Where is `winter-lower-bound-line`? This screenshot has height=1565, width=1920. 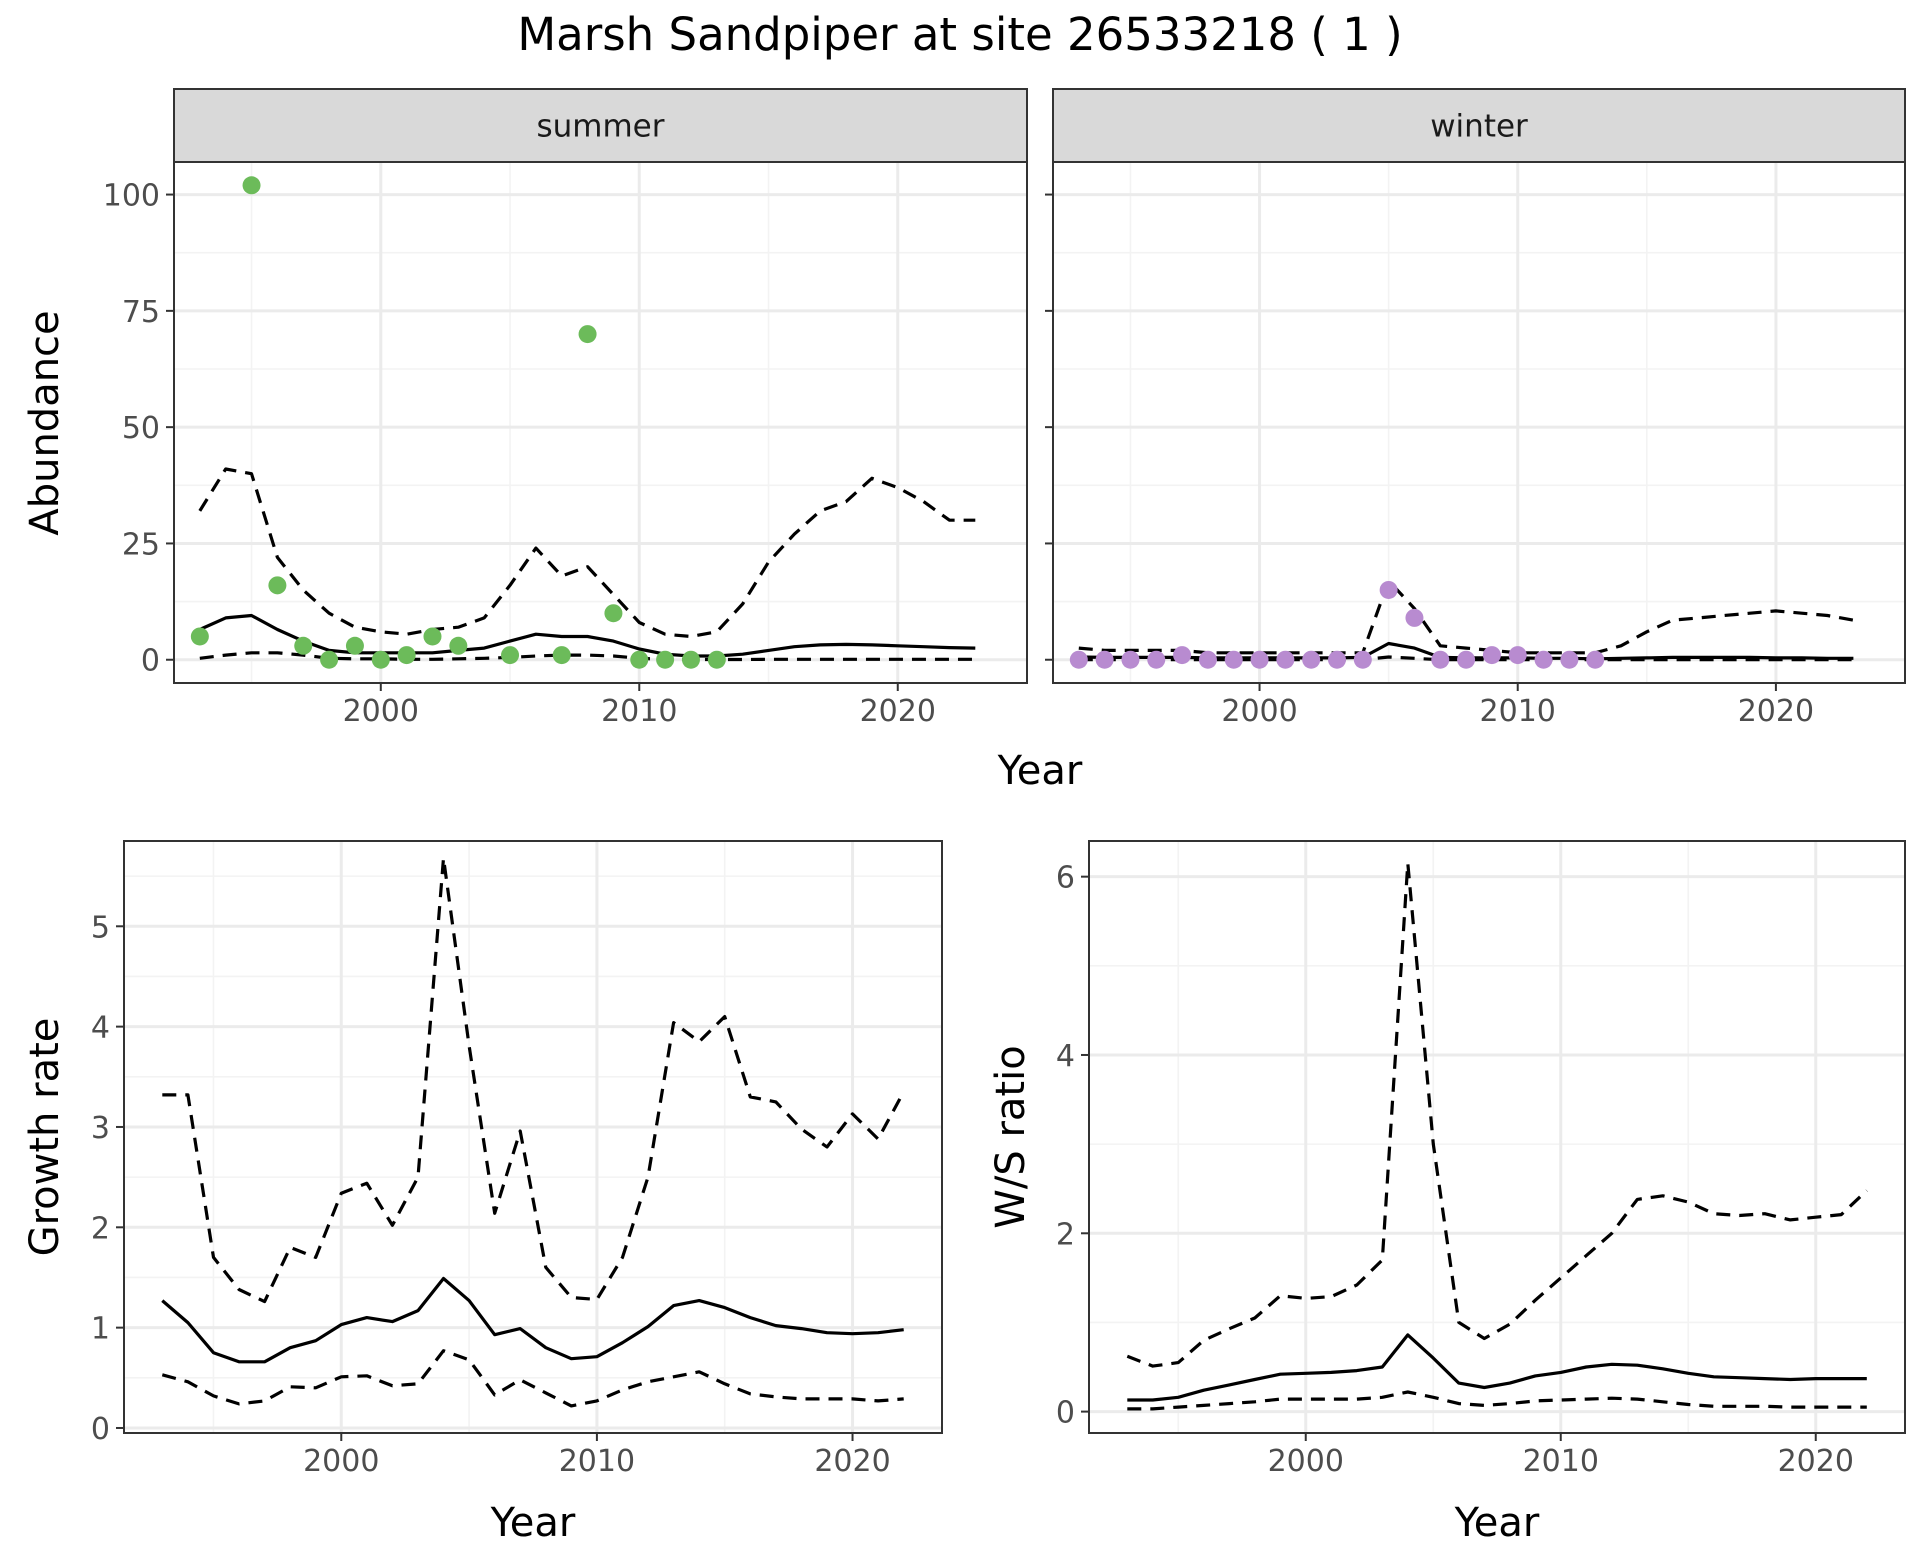 winter-lower-bound-line is located at coordinates (1466, 658).